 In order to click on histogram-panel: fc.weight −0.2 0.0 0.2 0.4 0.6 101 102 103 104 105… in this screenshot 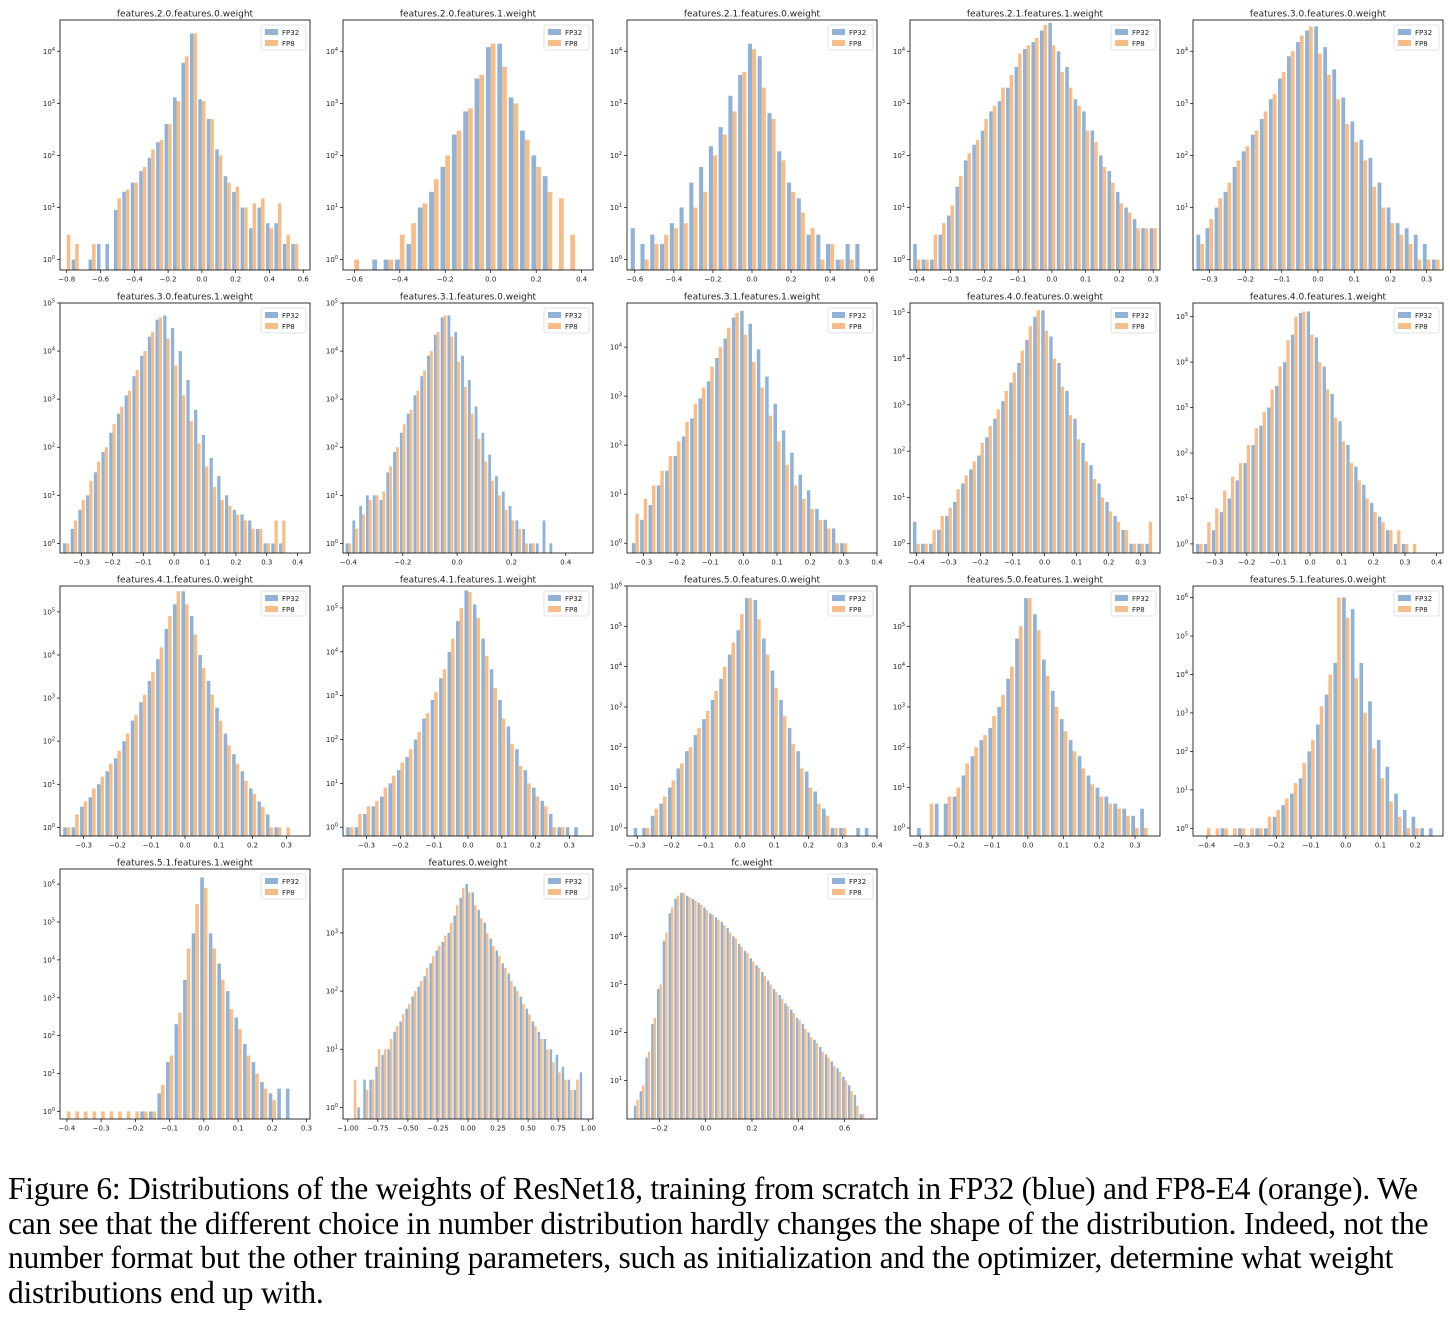, I will do `click(744, 996)`.